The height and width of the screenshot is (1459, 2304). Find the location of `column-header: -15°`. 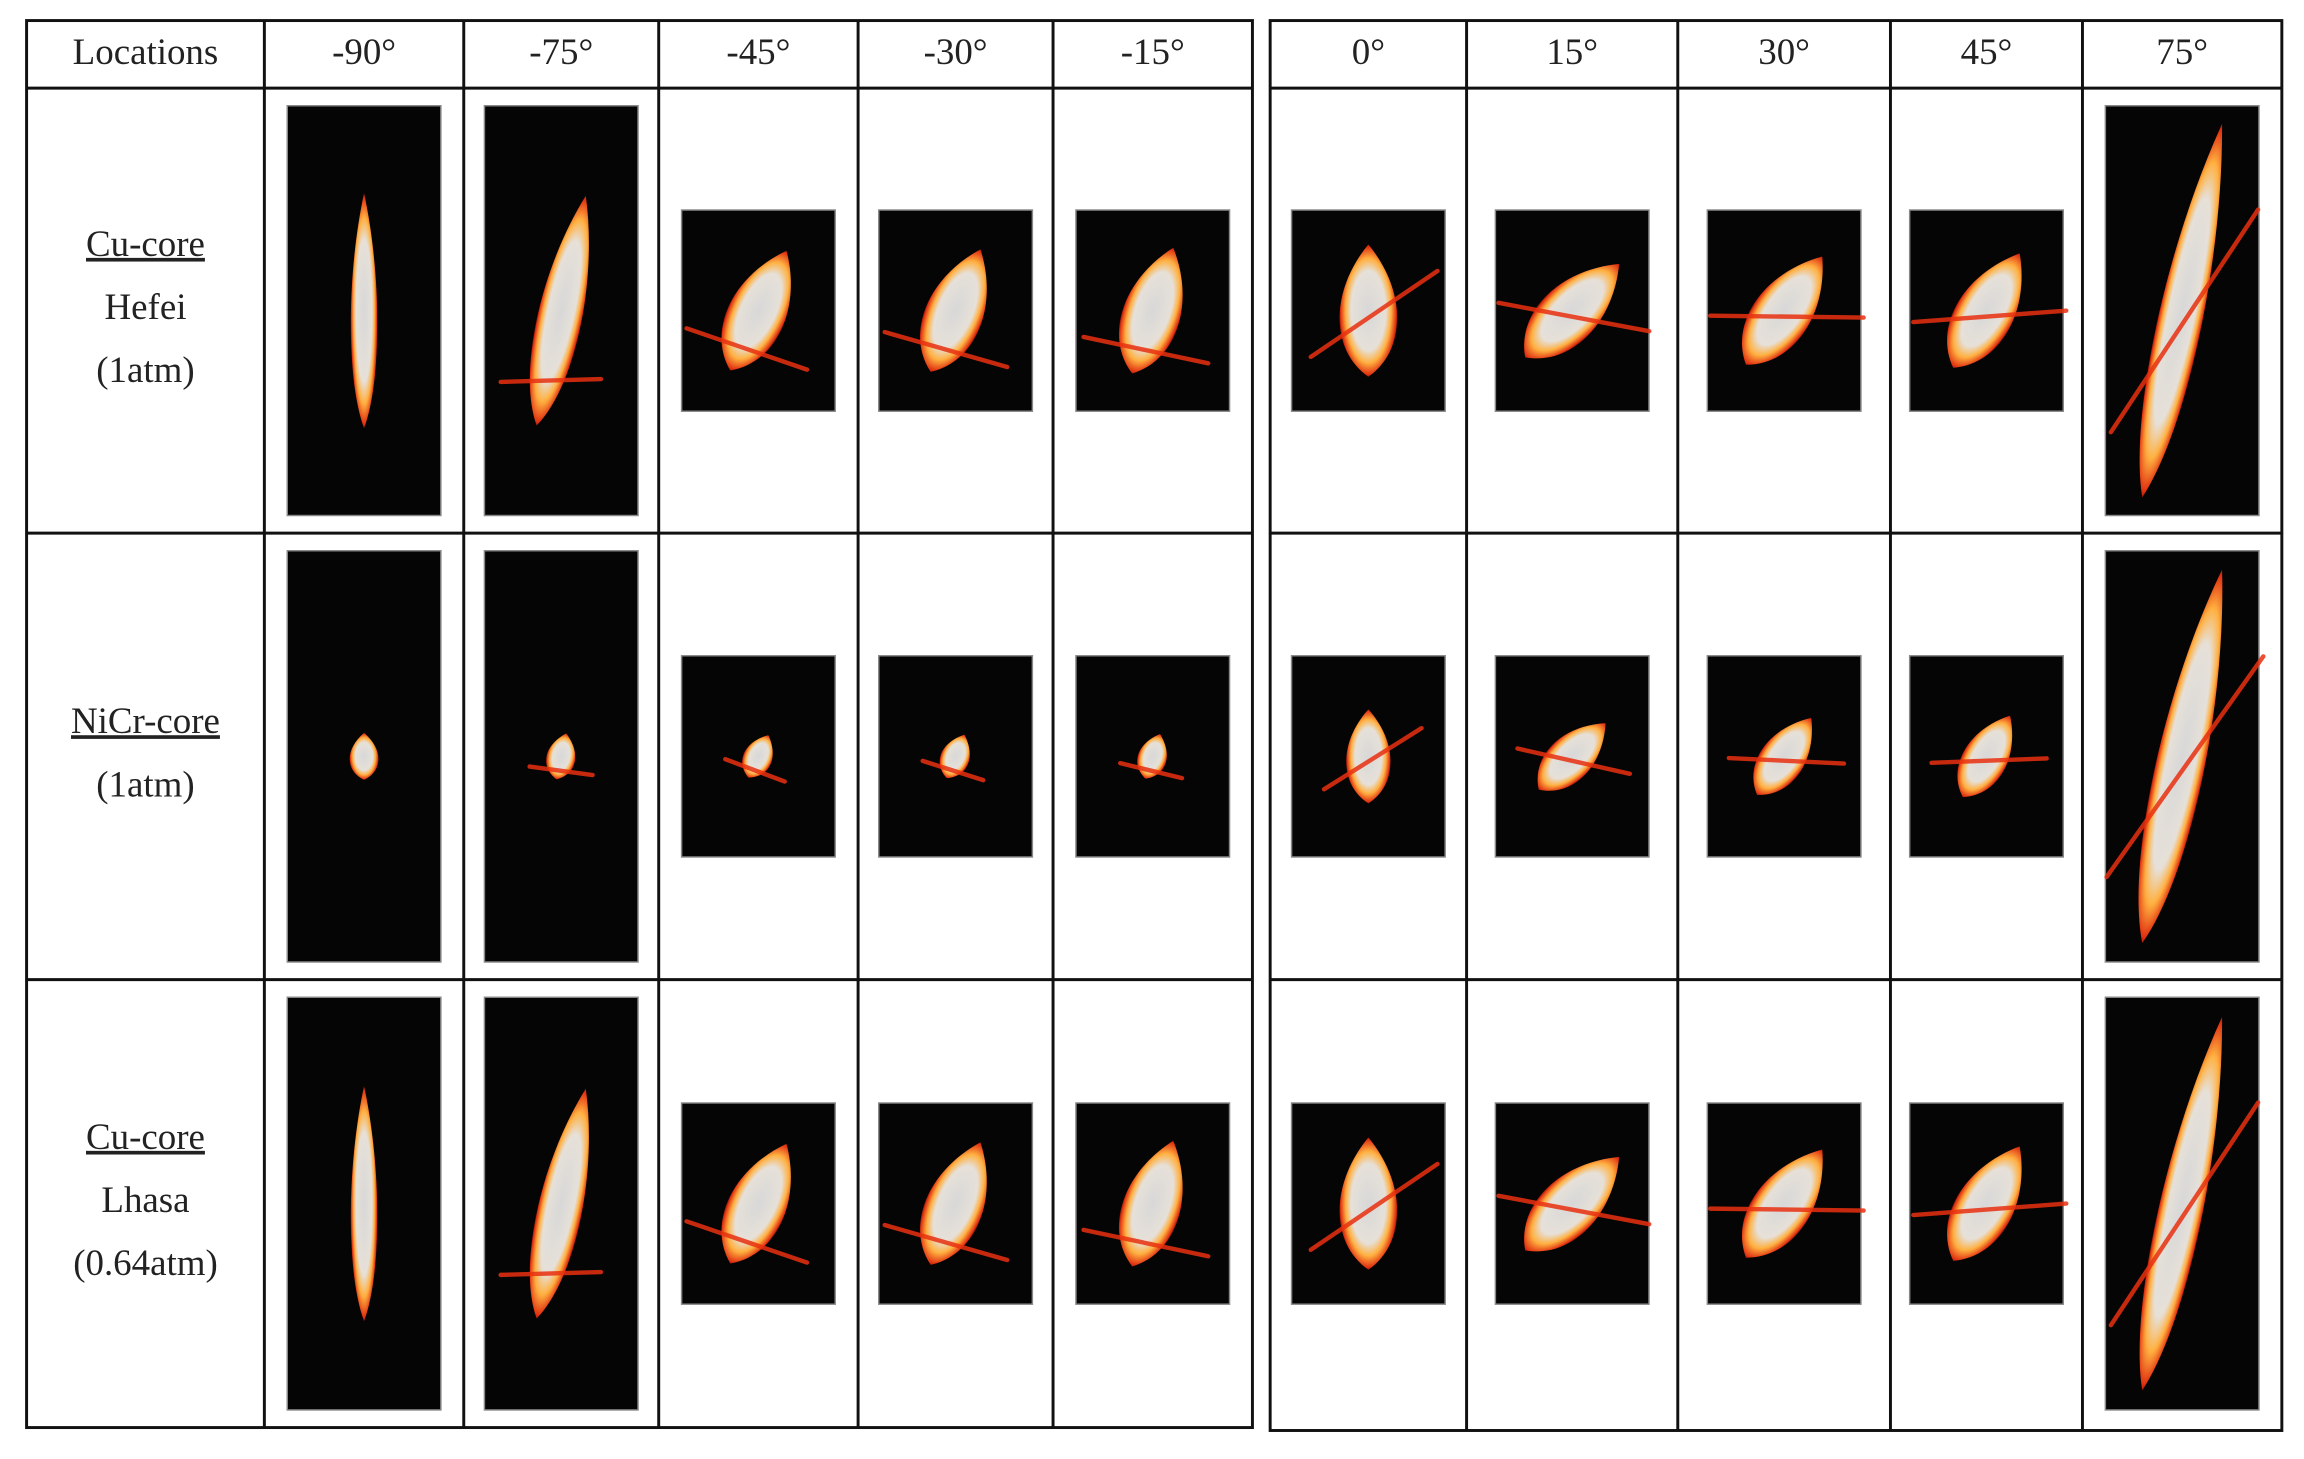

column-header: -15° is located at coordinates (1153, 51).